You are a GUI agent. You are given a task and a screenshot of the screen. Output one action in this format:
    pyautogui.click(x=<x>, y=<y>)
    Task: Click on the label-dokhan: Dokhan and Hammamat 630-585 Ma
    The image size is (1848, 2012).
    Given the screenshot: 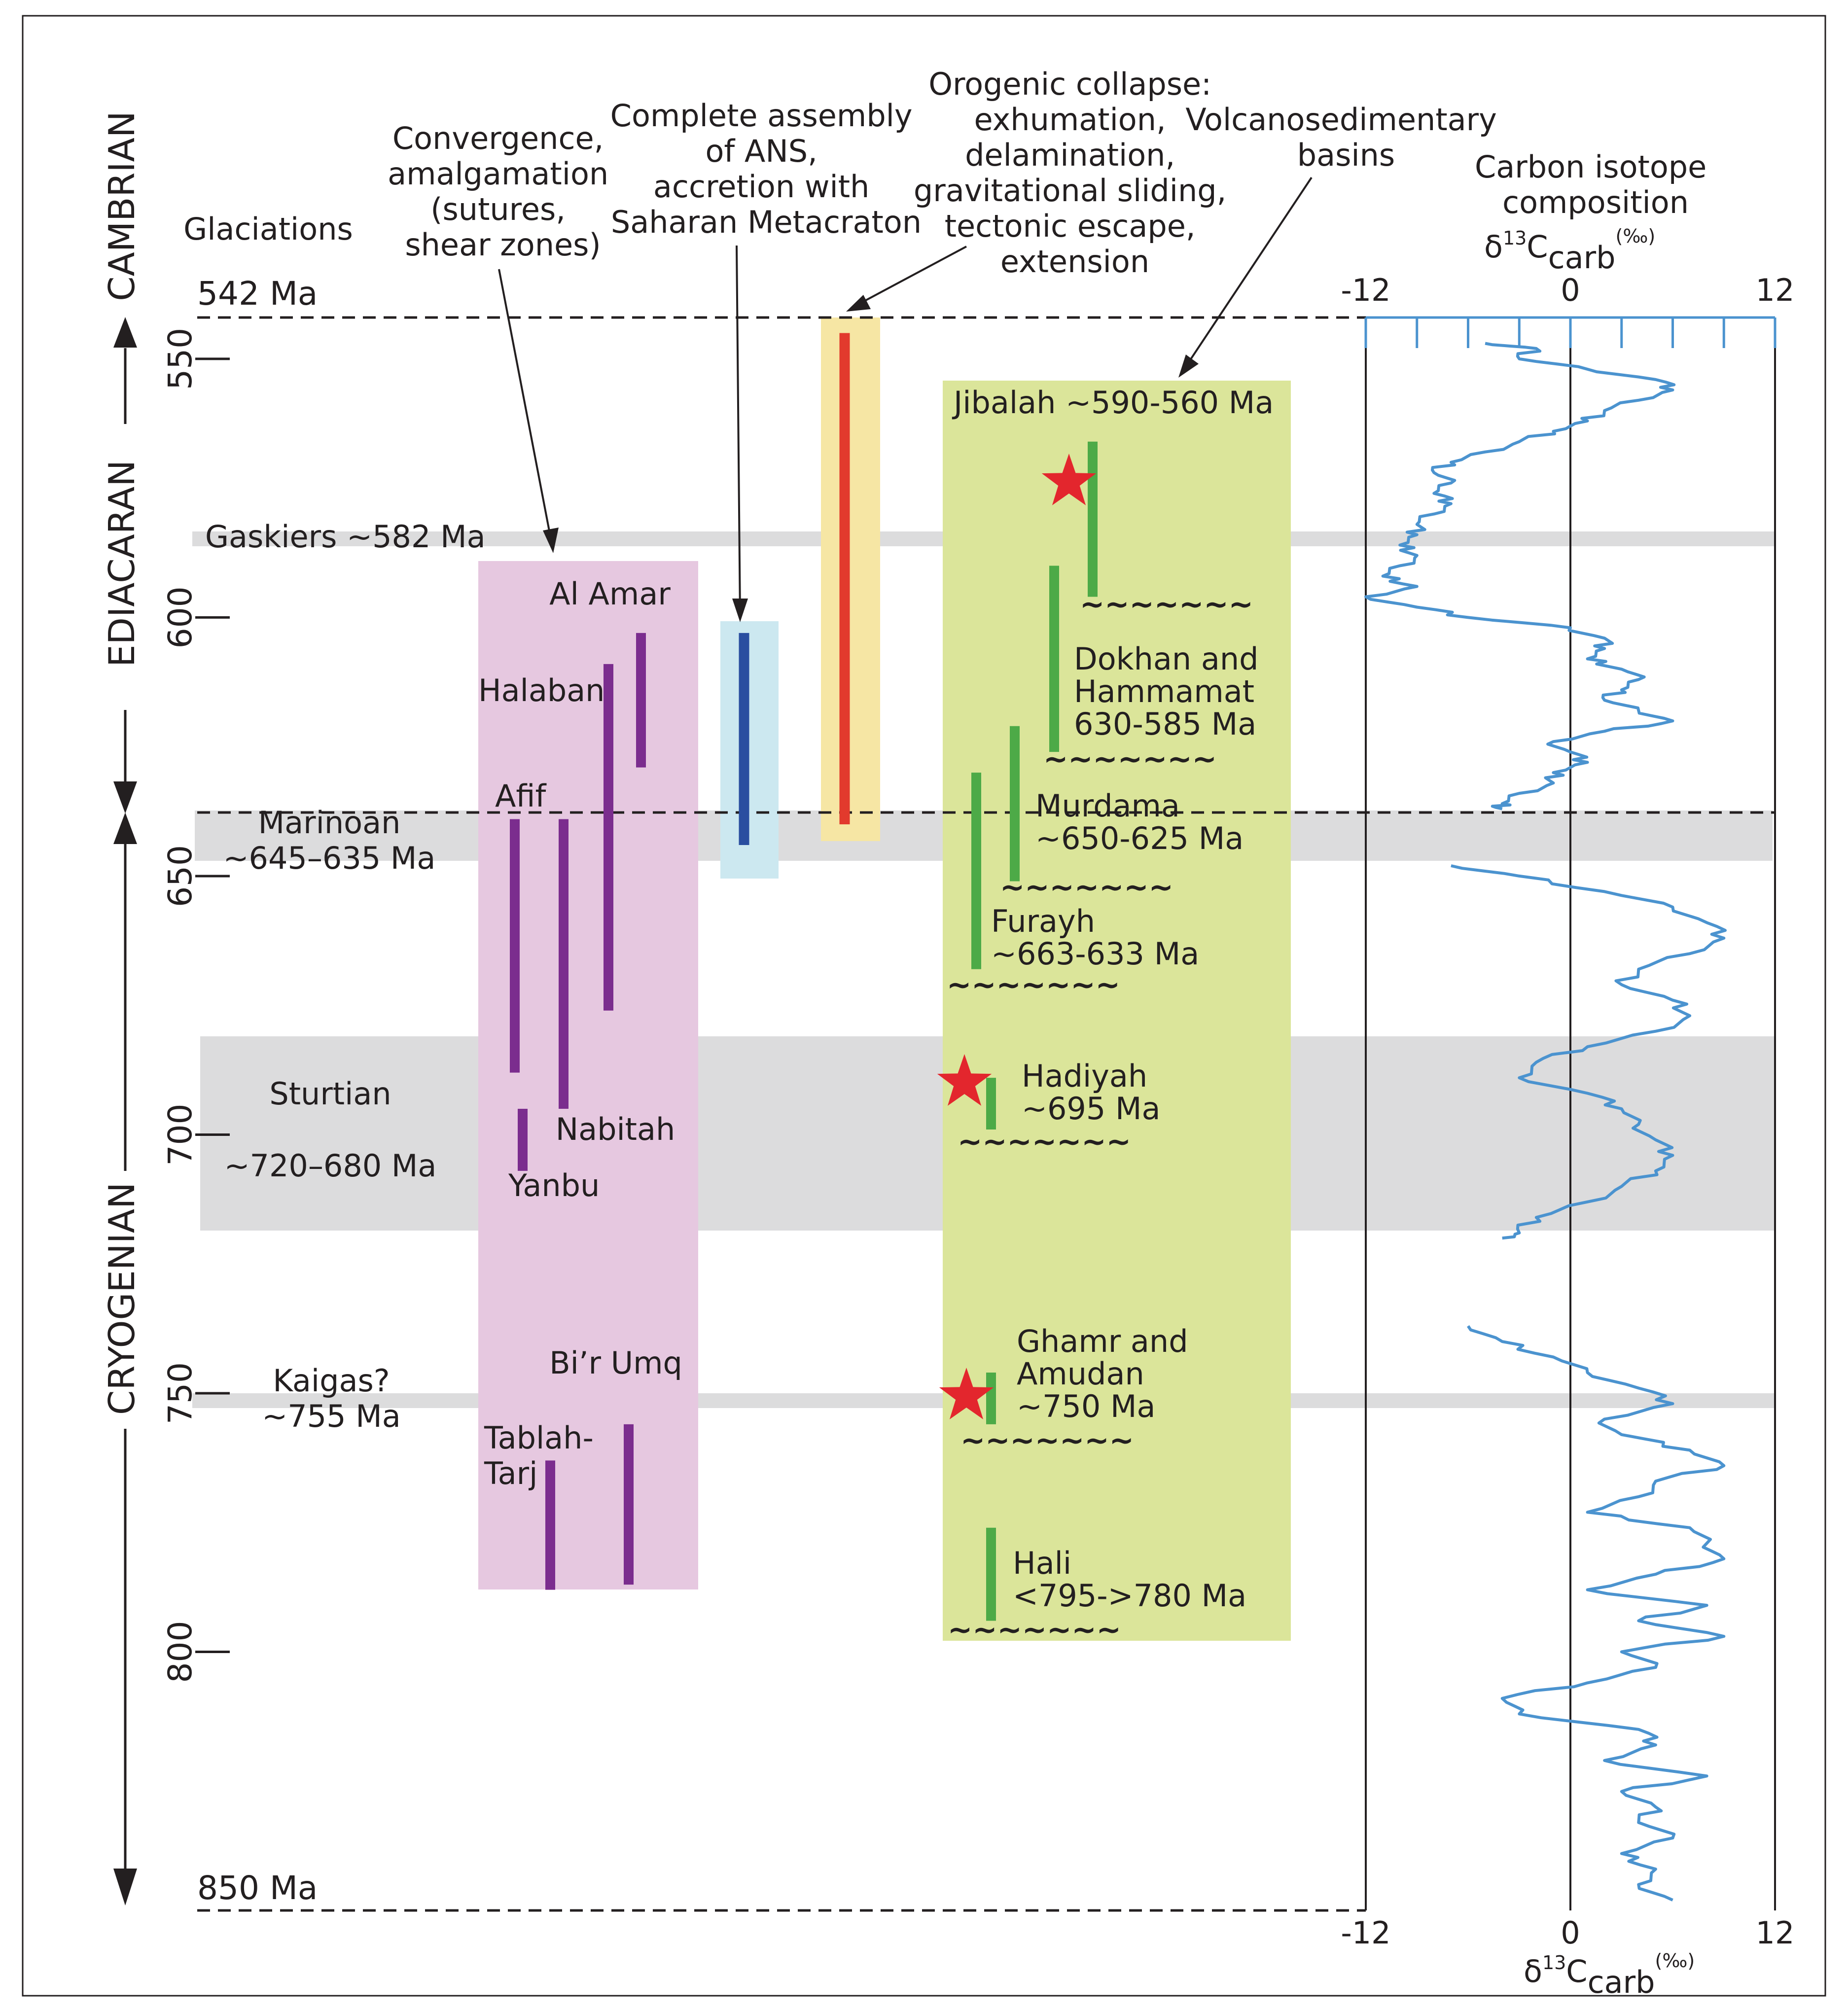 What is the action you would take?
    pyautogui.click(x=1171, y=691)
    